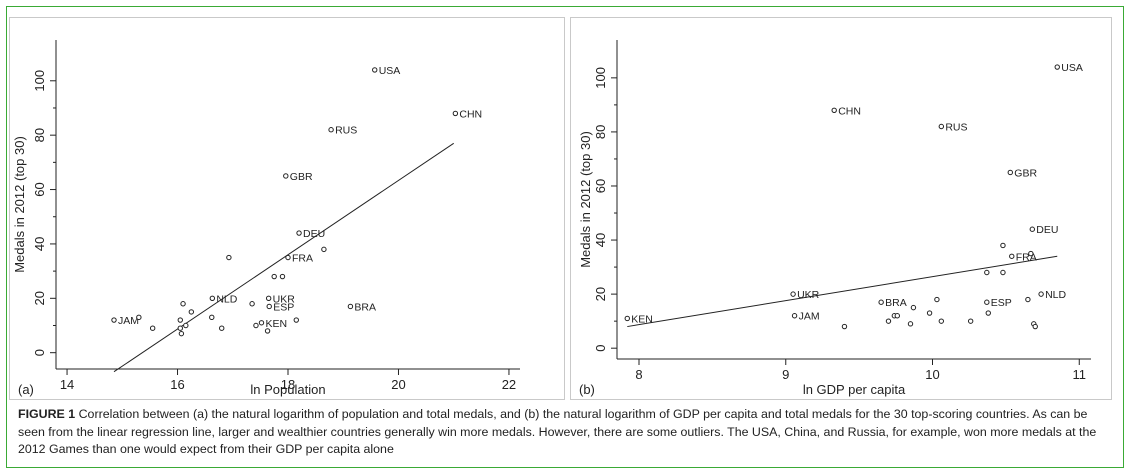 The image size is (1132, 475). I want to click on point-label-ukr: UKR, so click(808, 295).